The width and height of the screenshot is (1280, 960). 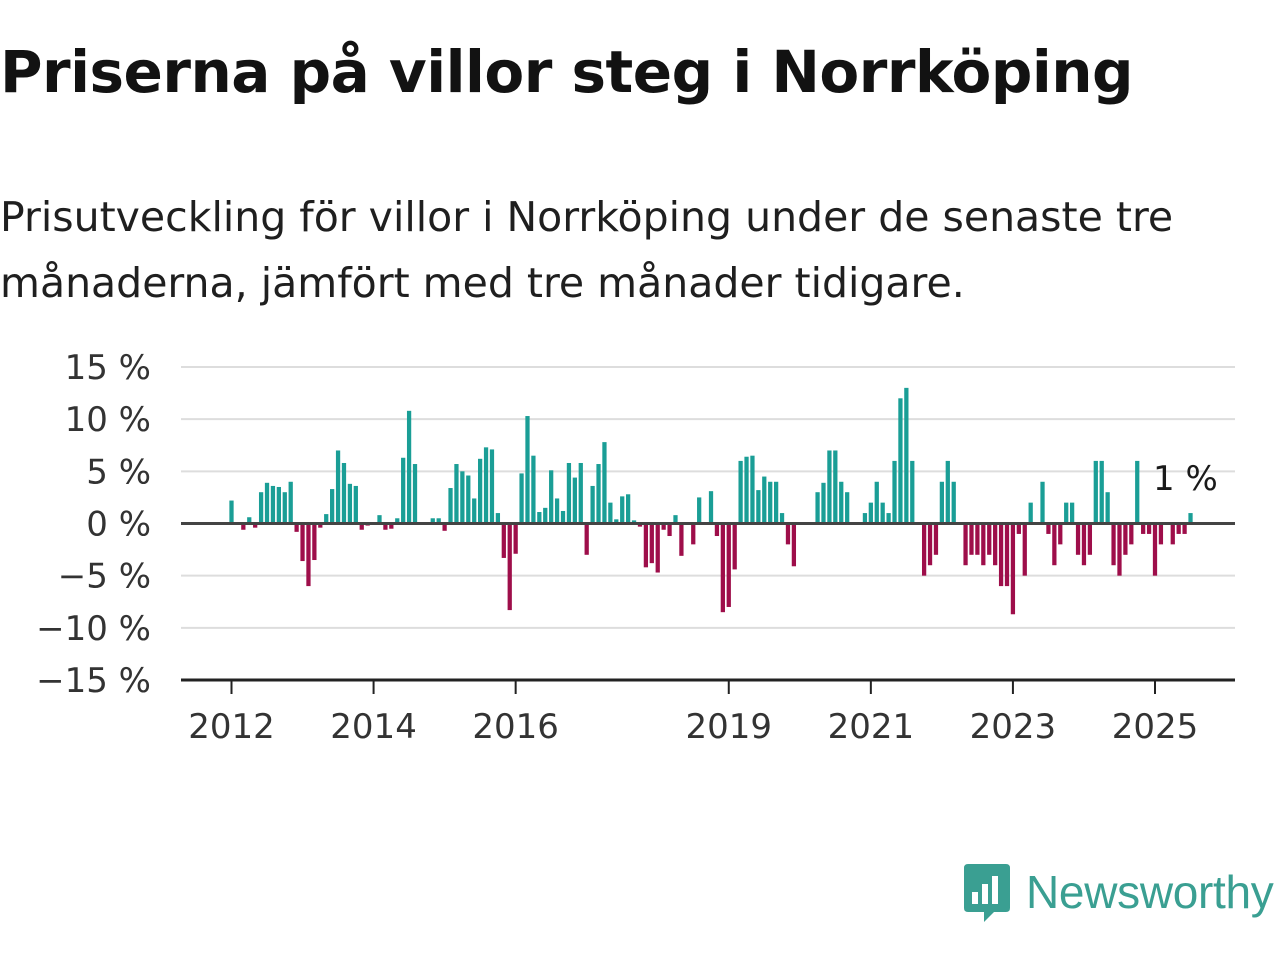 I want to click on x-tick-label: 2019, so click(x=729, y=727).